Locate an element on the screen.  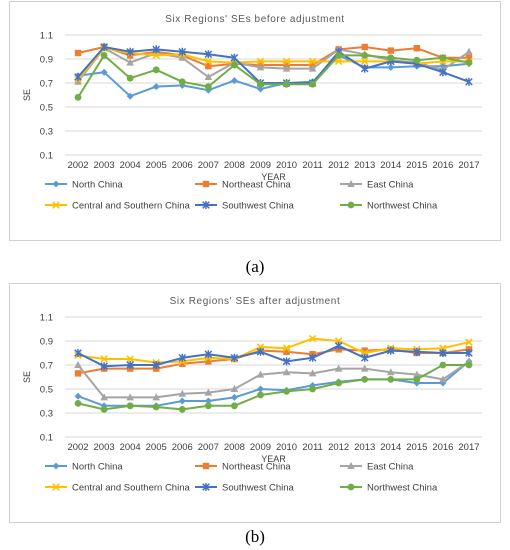
chart-b-xlabel: YEAR is located at coordinates (273, 459).